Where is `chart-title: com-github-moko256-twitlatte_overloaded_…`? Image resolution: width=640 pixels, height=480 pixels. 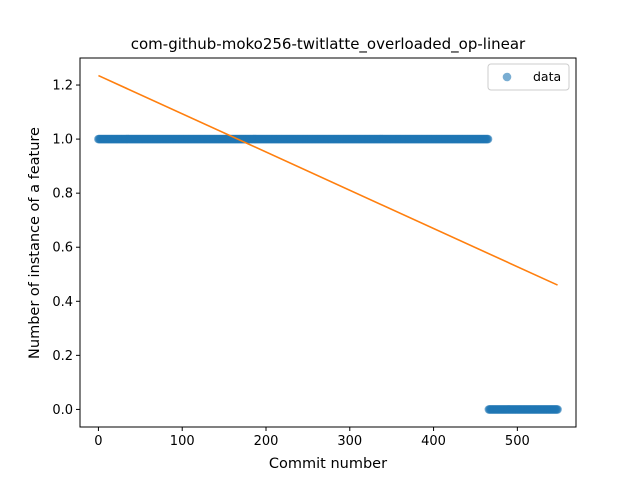 chart-title: com-github-moko256-twitlatte_overloaded_… is located at coordinates (328, 44).